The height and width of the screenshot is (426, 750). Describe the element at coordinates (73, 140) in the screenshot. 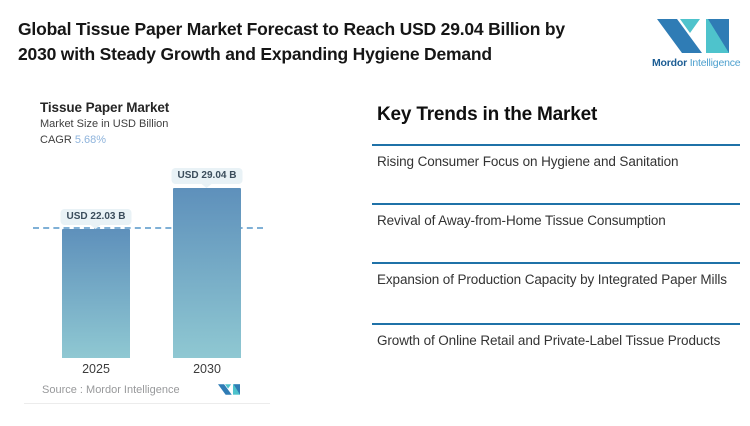

I see `chart-cagr: CAGR 5.68%` at that location.